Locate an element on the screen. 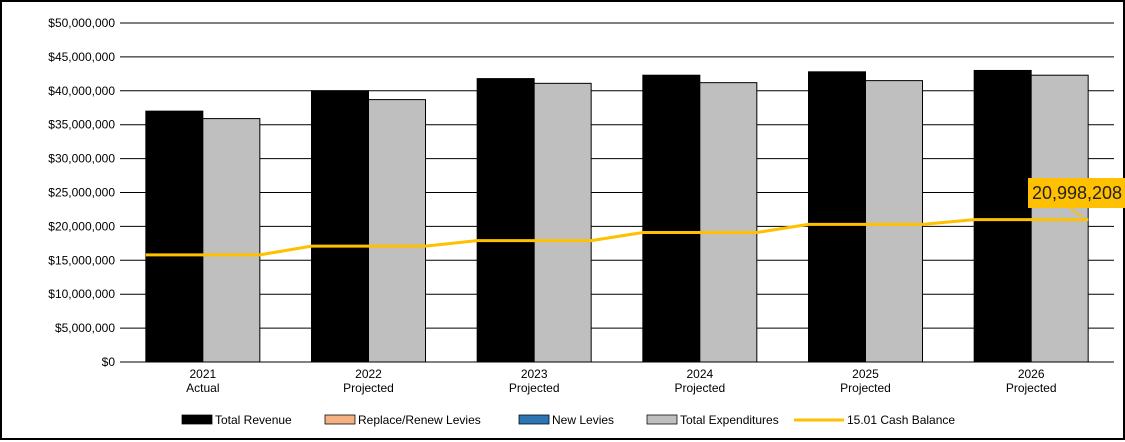  y-tick-label: $20,000,000 is located at coordinates (81, 226).